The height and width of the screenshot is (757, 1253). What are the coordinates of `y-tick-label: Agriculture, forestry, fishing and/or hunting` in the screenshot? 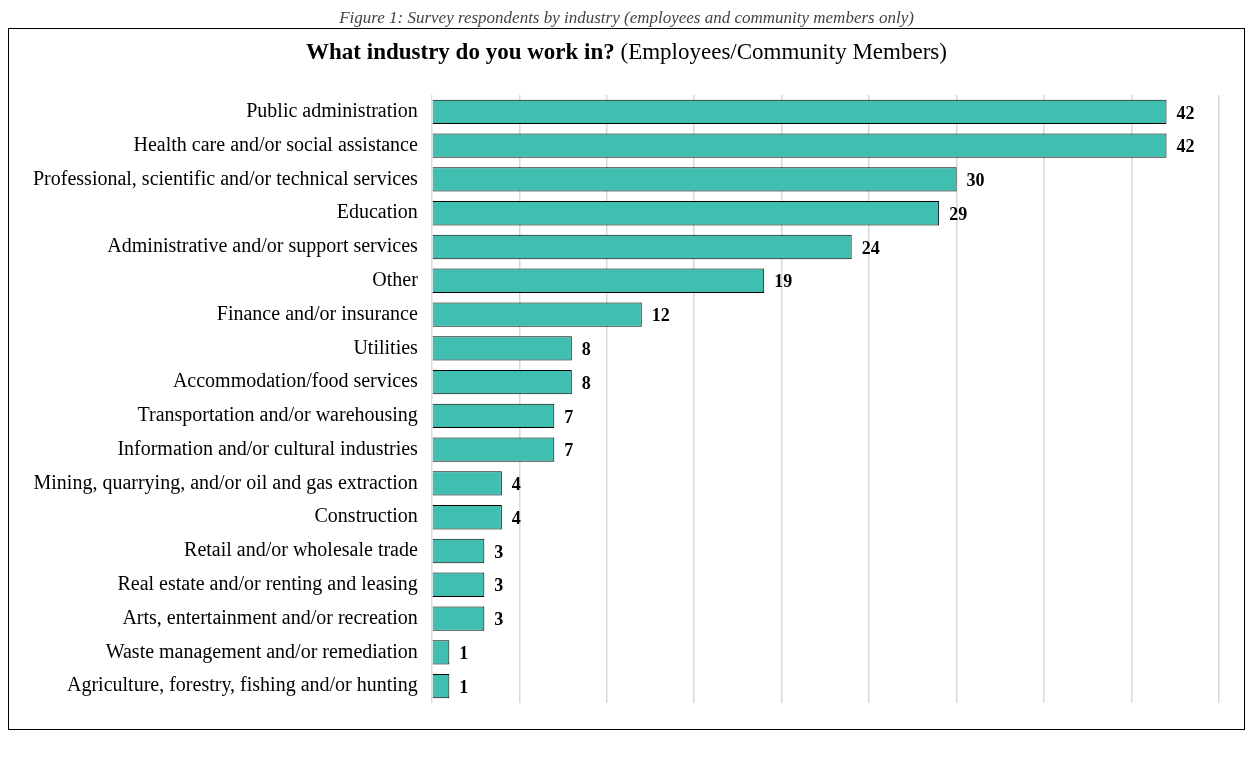 It's located at (242, 685).